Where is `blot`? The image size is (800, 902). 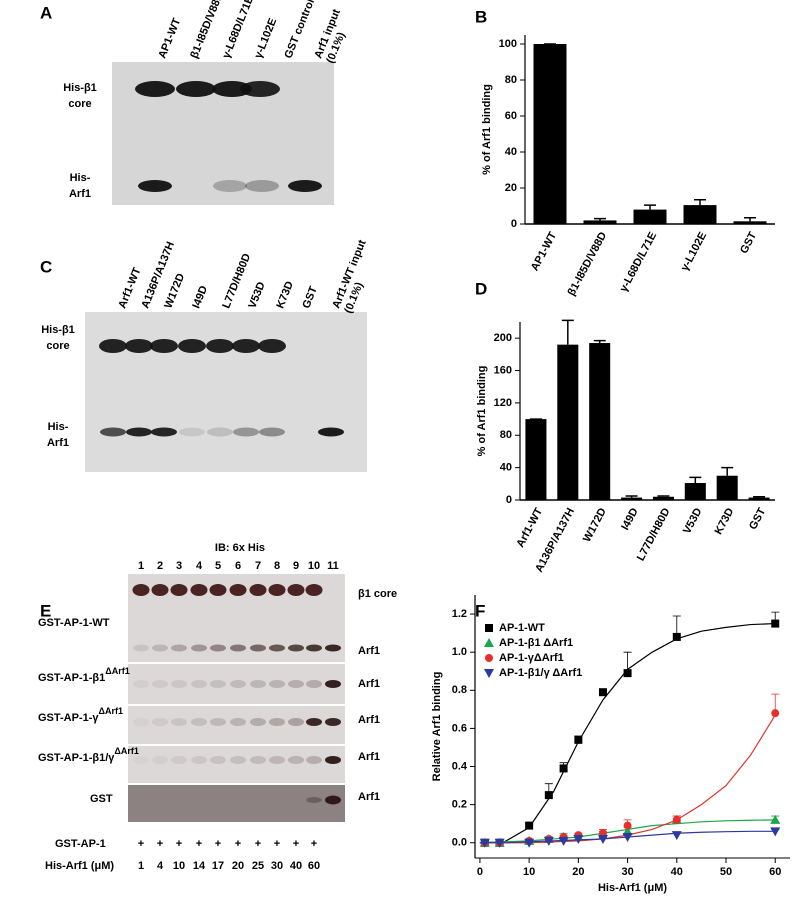
blot is located at coordinates (236, 684).